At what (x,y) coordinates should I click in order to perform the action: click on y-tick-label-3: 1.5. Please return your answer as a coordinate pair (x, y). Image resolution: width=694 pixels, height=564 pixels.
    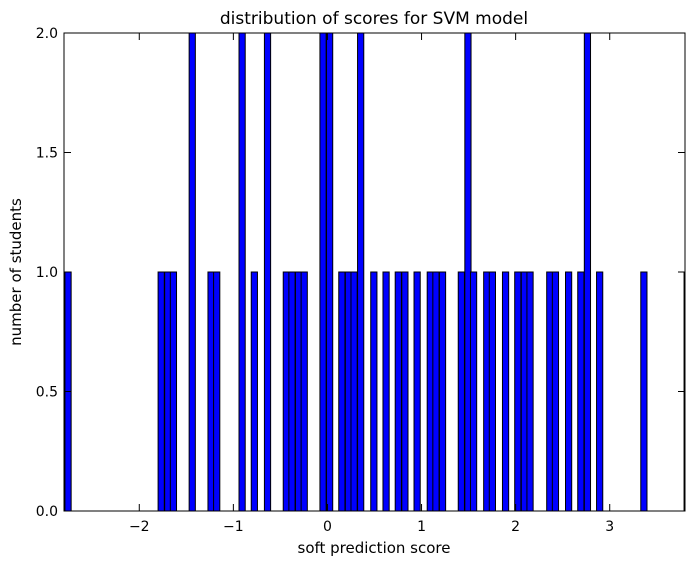
    Looking at the image, I should click on (47, 154).